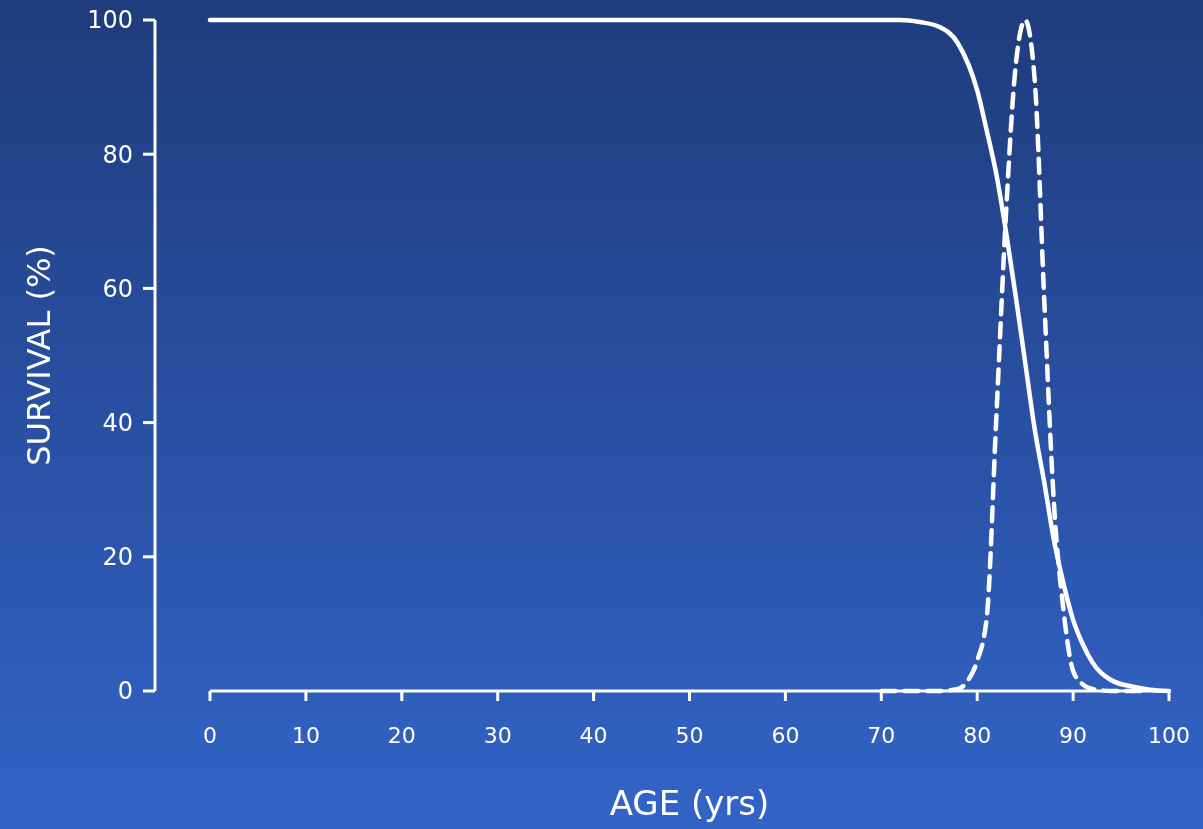  What do you see at coordinates (305, 735) in the screenshot?
I see `x-tick-label: 10` at bounding box center [305, 735].